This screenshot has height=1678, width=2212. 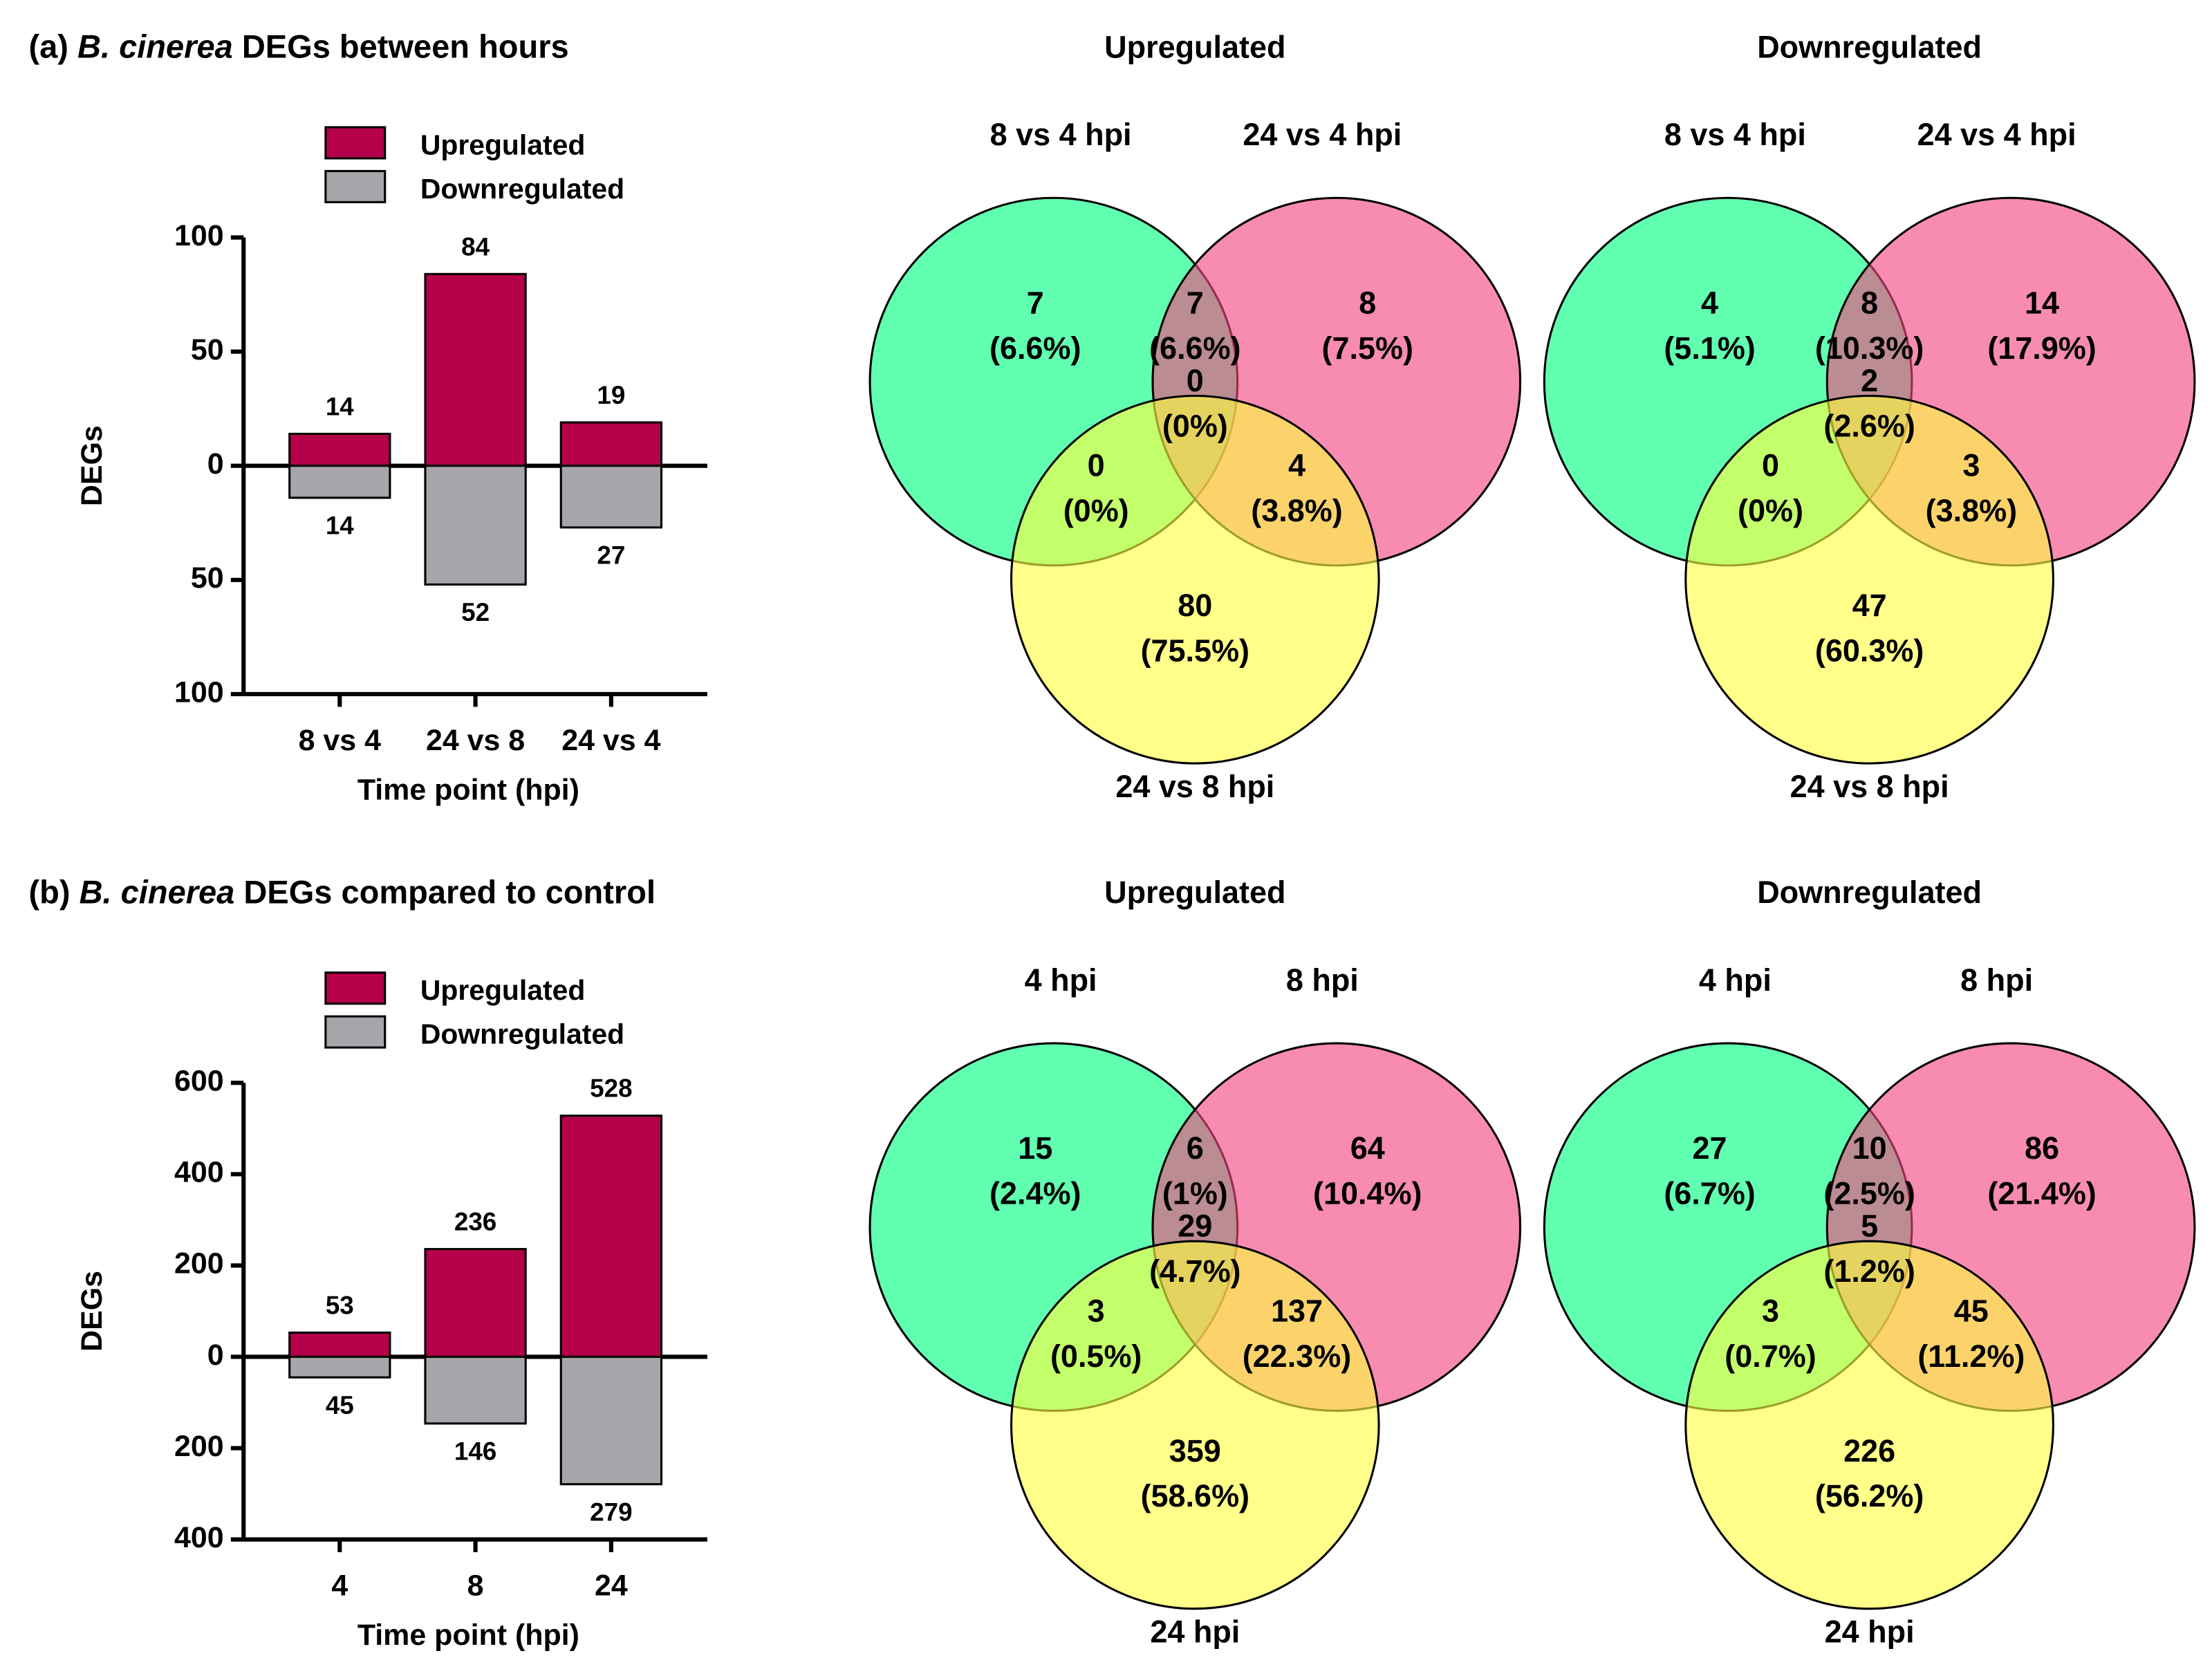 I want to click on region-count: 226, so click(x=1869, y=1451).